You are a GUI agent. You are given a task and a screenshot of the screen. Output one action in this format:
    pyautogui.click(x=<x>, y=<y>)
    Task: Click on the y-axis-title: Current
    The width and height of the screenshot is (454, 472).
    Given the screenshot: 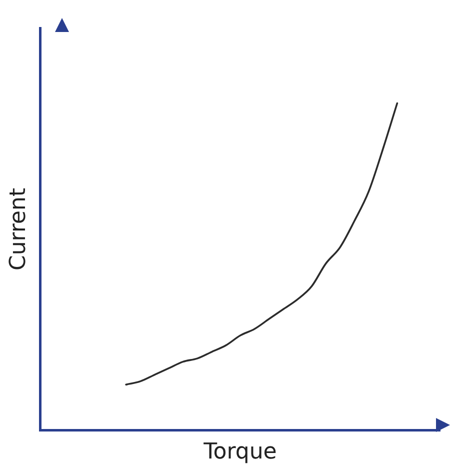 What is the action you would take?
    pyautogui.click(x=18, y=229)
    